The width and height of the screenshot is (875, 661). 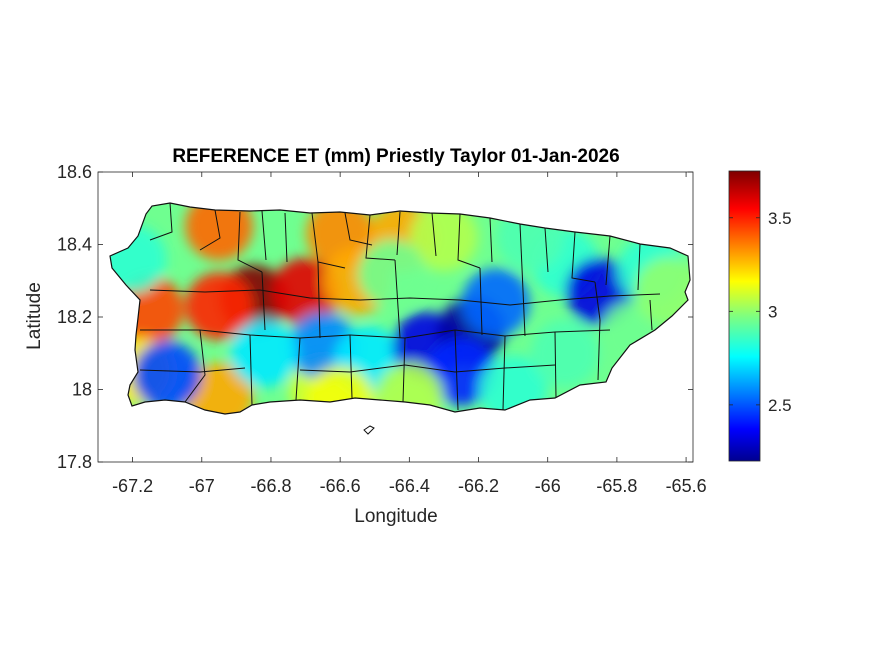 I want to click on colorbar-tick-label: 2.5, so click(x=780, y=405).